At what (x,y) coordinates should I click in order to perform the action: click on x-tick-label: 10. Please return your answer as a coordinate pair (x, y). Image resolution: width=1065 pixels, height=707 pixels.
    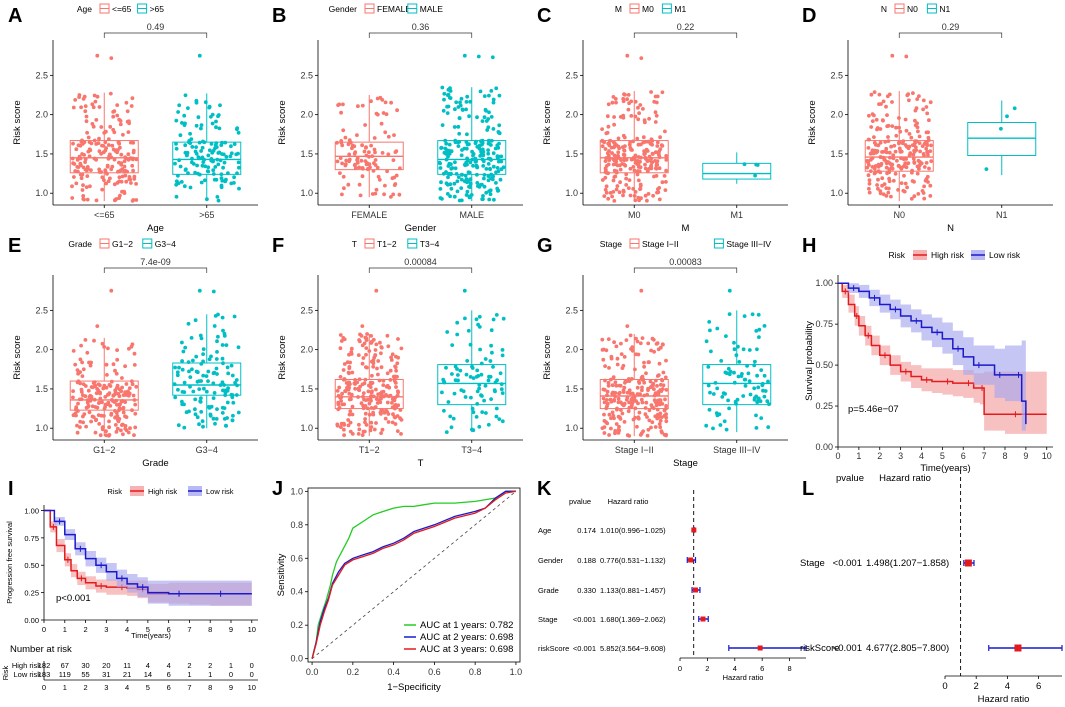
    Looking at the image, I should click on (1047, 456).